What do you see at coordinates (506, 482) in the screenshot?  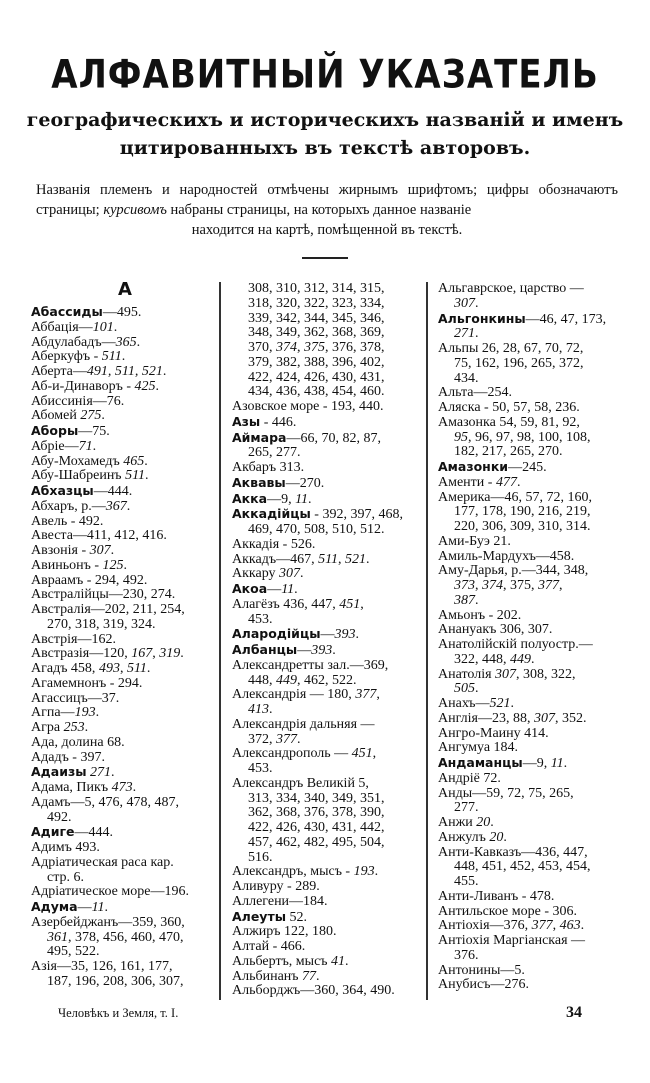 I see `map-page-ref: 477` at bounding box center [506, 482].